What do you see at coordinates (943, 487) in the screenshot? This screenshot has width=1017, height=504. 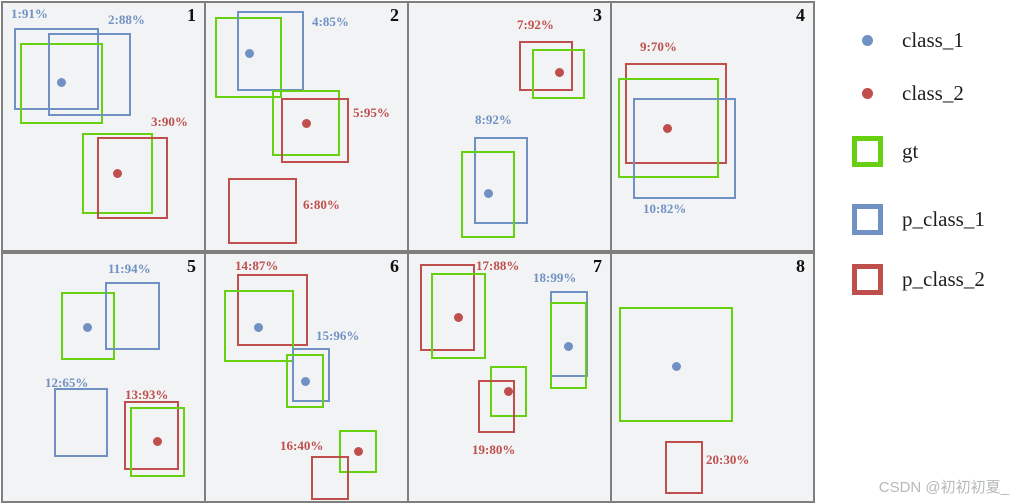 I see `watermark-text: CSDN @初初初夏_` at bounding box center [943, 487].